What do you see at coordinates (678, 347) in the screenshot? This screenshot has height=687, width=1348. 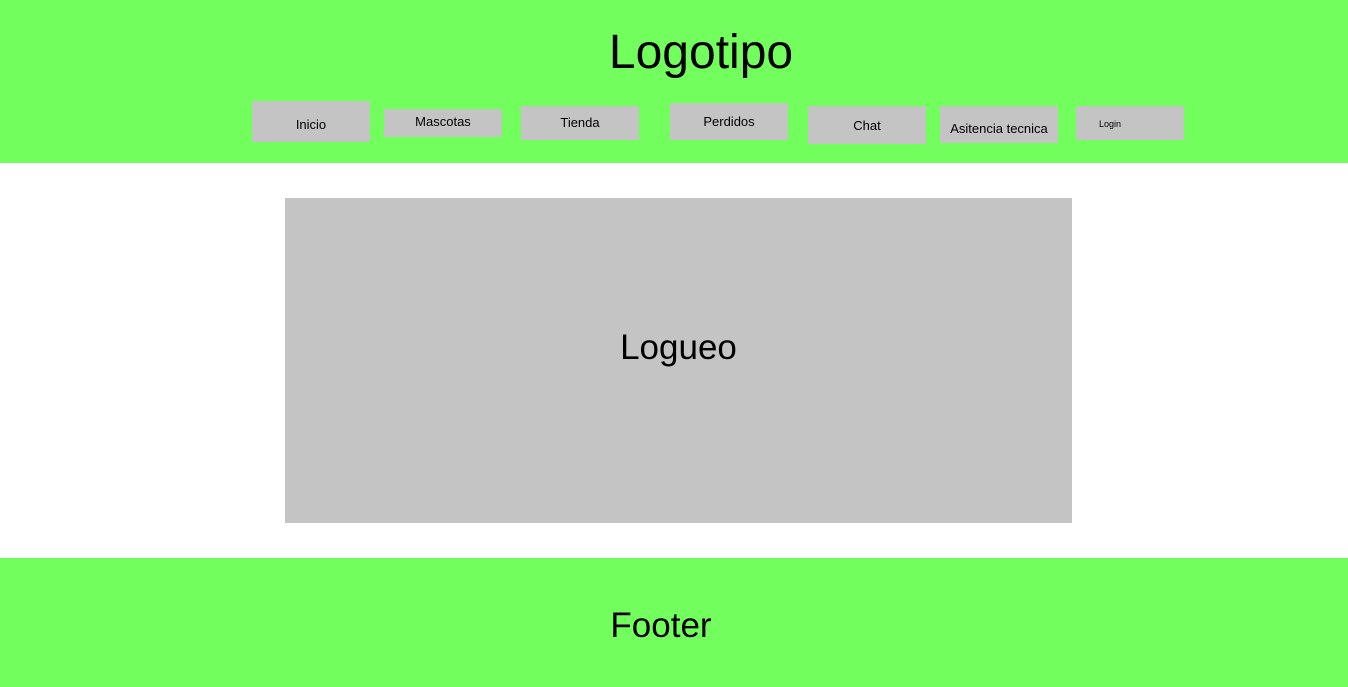 I see `login-panel-title: Logueo` at bounding box center [678, 347].